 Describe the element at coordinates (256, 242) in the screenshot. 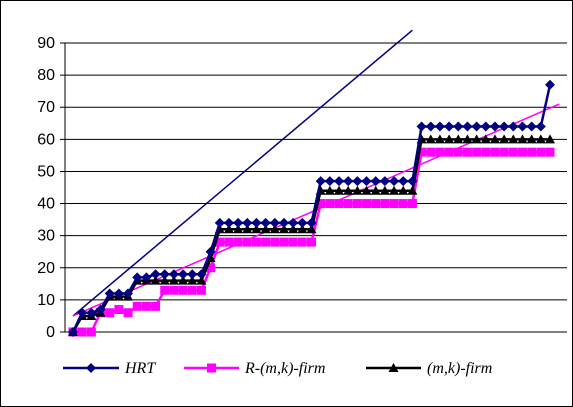

I see `data-point-R-(m,k)-firm-21` at that location.